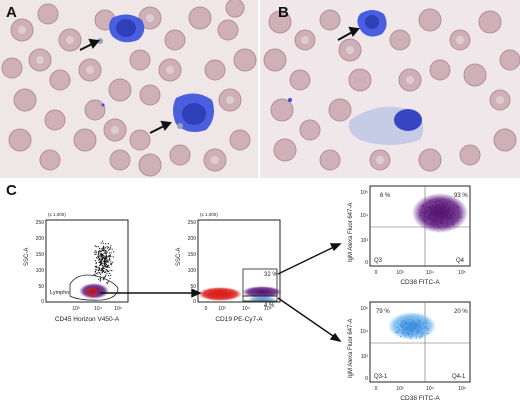 The image size is (520, 416). Describe the element at coordinates (94, 287) in the screenshot. I see `lympho-gate` at that location.